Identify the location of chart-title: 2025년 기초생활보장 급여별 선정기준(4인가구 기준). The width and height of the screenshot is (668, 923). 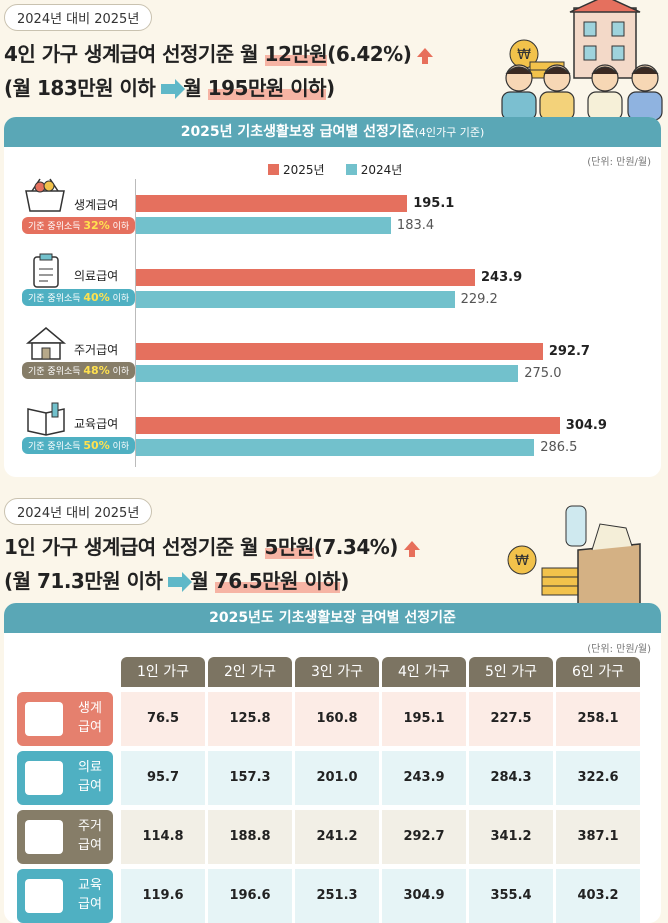
(332, 132).